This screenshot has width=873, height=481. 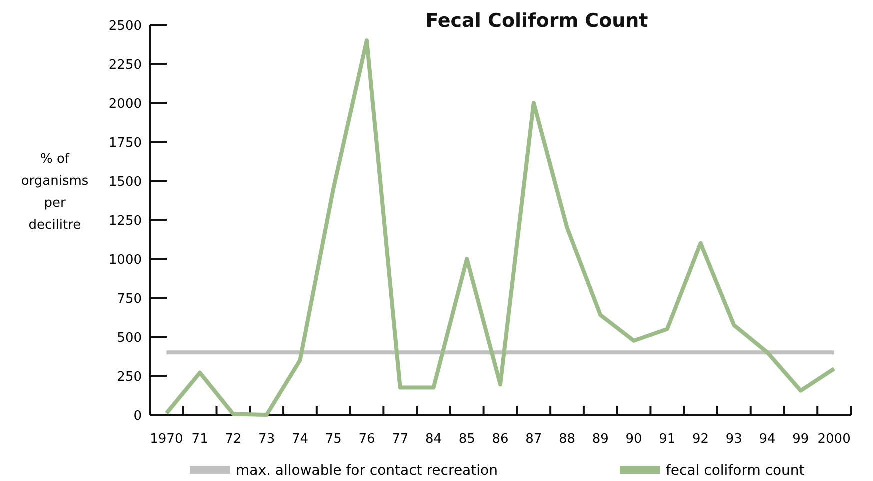 What do you see at coordinates (267, 439) in the screenshot?
I see `x-tick-label: 73` at bounding box center [267, 439].